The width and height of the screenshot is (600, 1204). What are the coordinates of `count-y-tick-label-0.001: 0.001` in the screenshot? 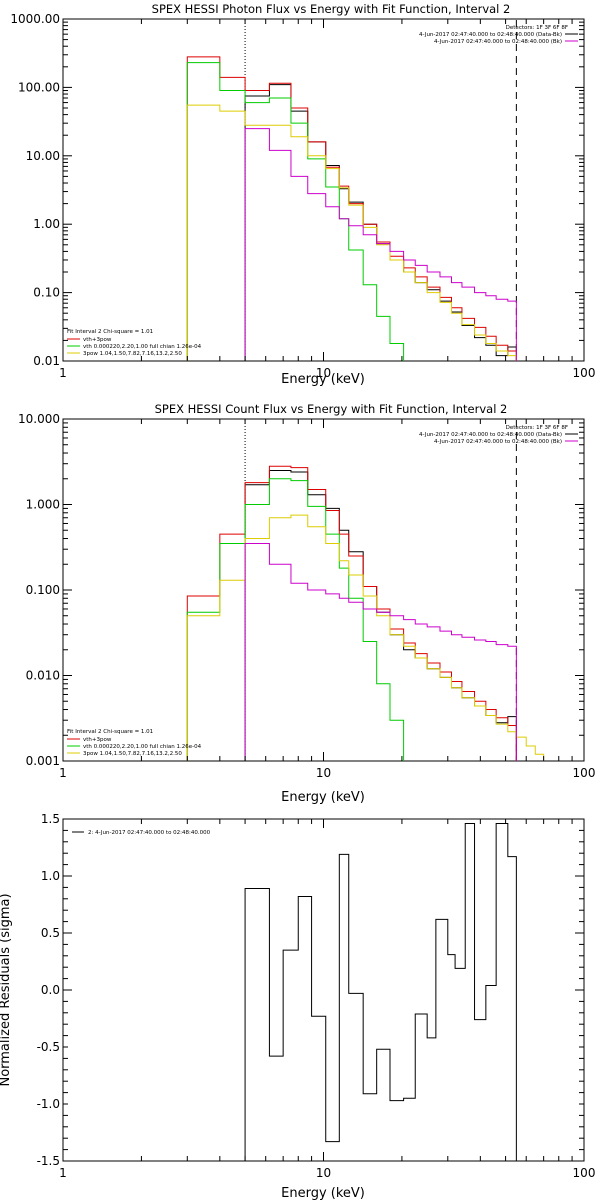 It's located at (43, 761).